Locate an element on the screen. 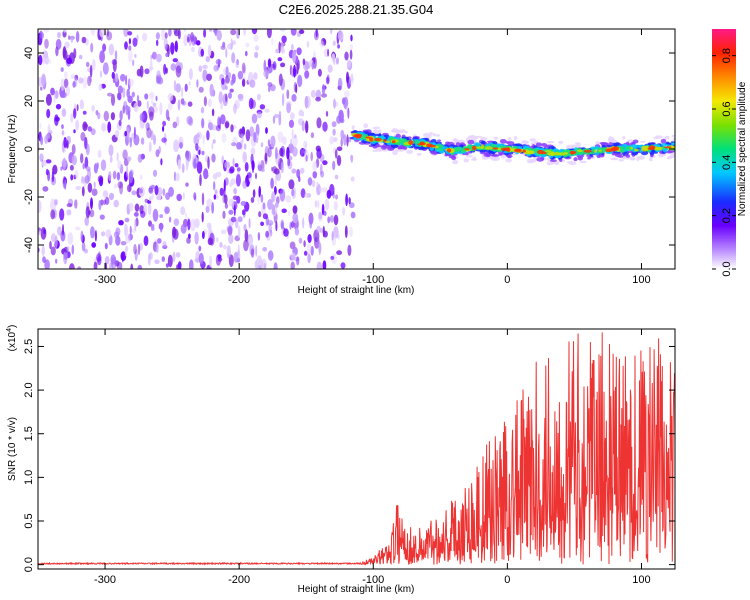 The height and width of the screenshot is (600, 750). top-x-tick-label: -200 is located at coordinates (239, 280).